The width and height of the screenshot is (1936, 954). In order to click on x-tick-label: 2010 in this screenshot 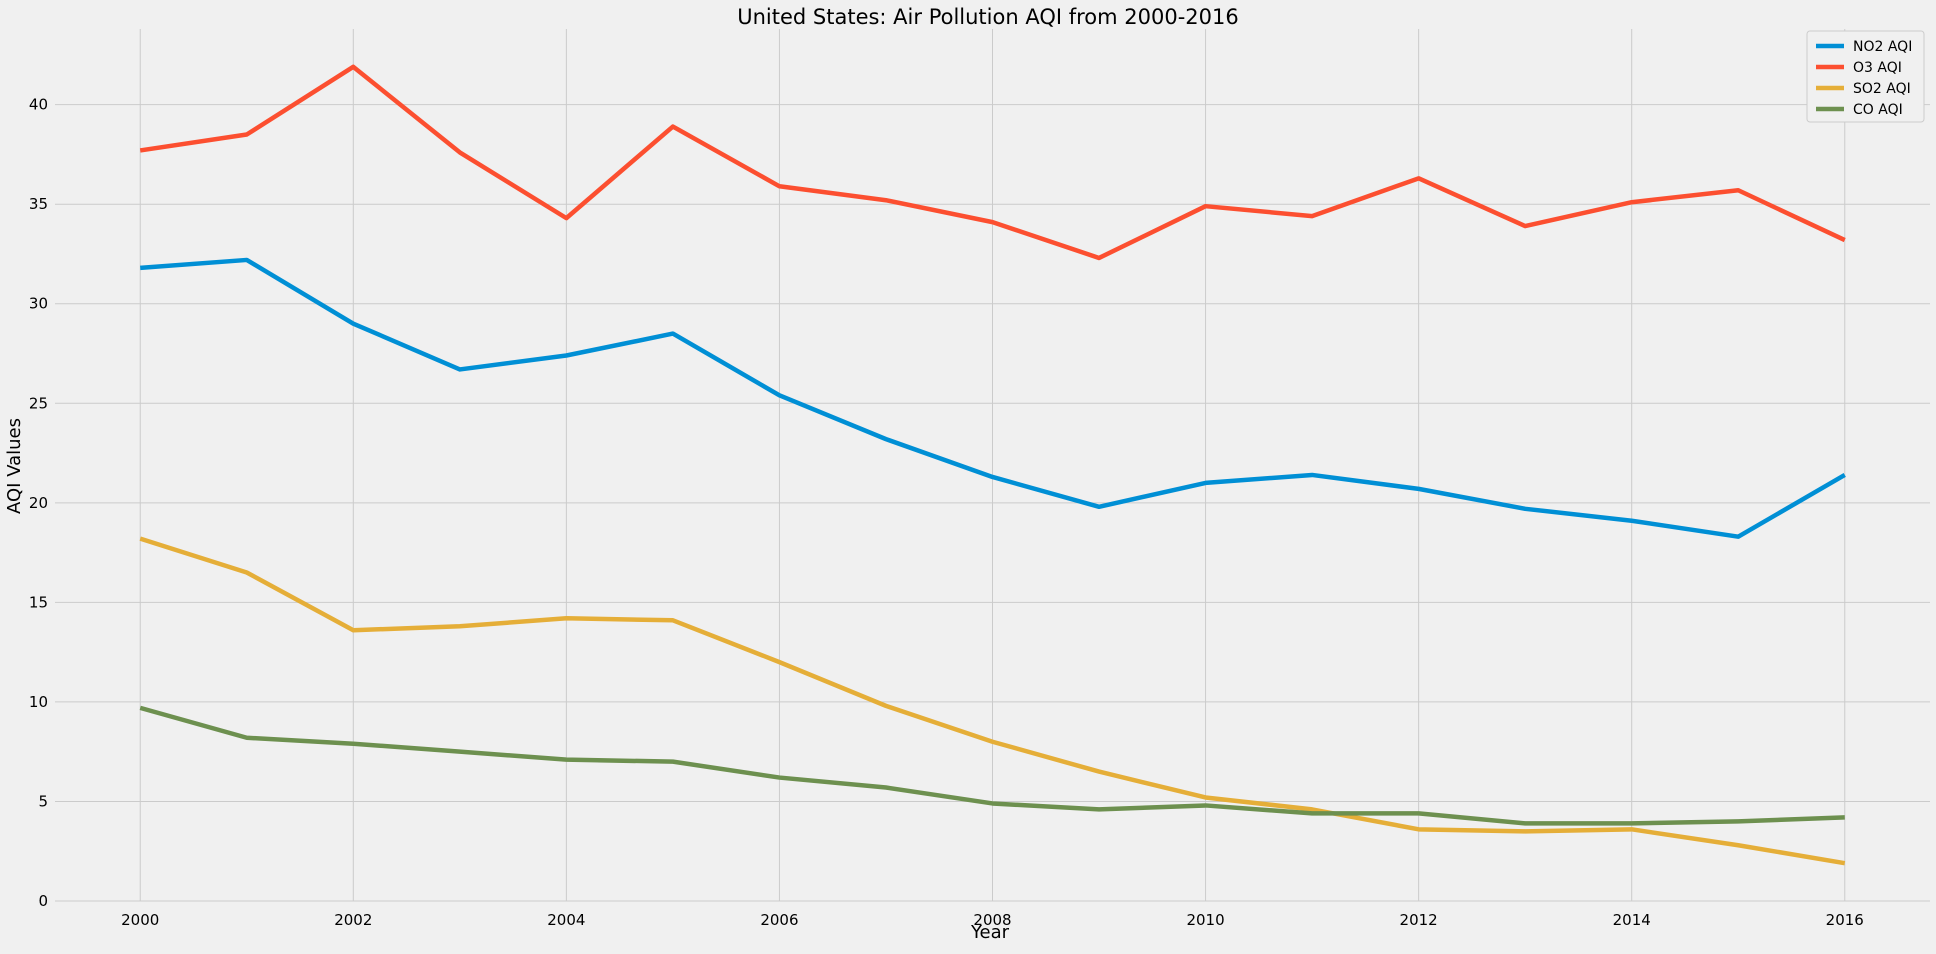, I will do `click(1205, 920)`.